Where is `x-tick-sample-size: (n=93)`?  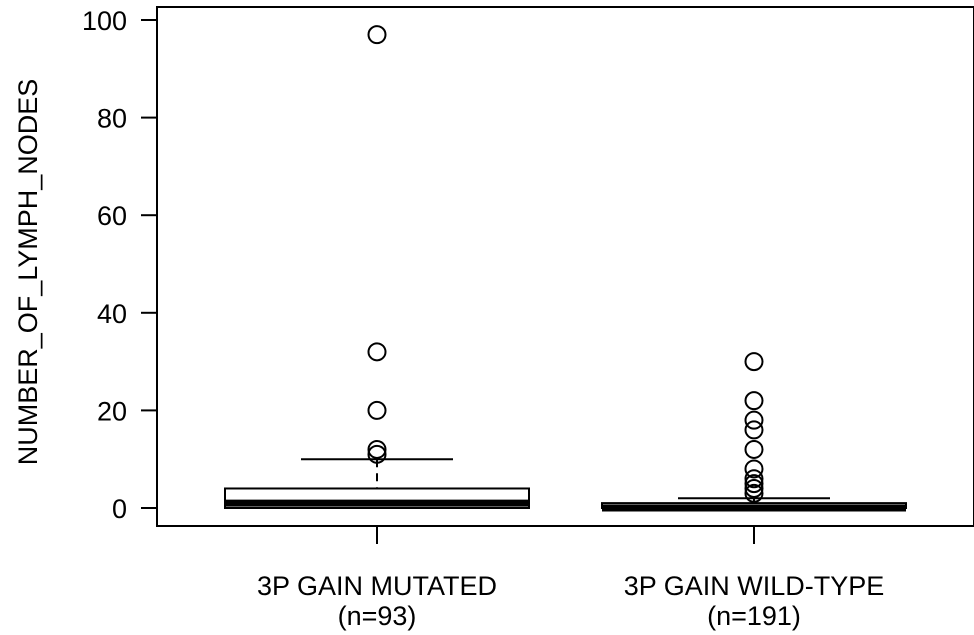 x-tick-sample-size: (n=93) is located at coordinates (377, 616).